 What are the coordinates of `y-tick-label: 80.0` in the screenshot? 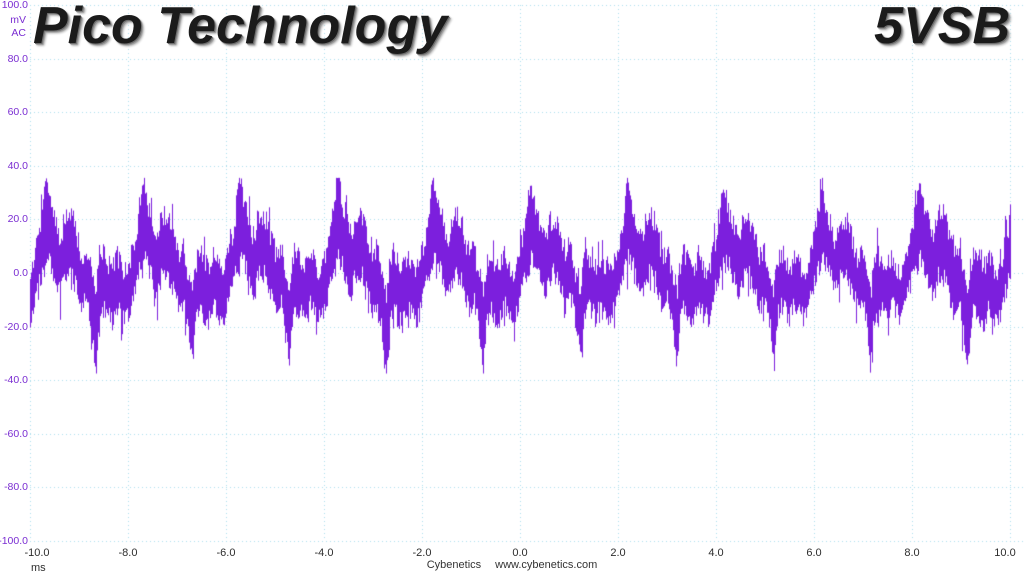 It's located at (17, 58).